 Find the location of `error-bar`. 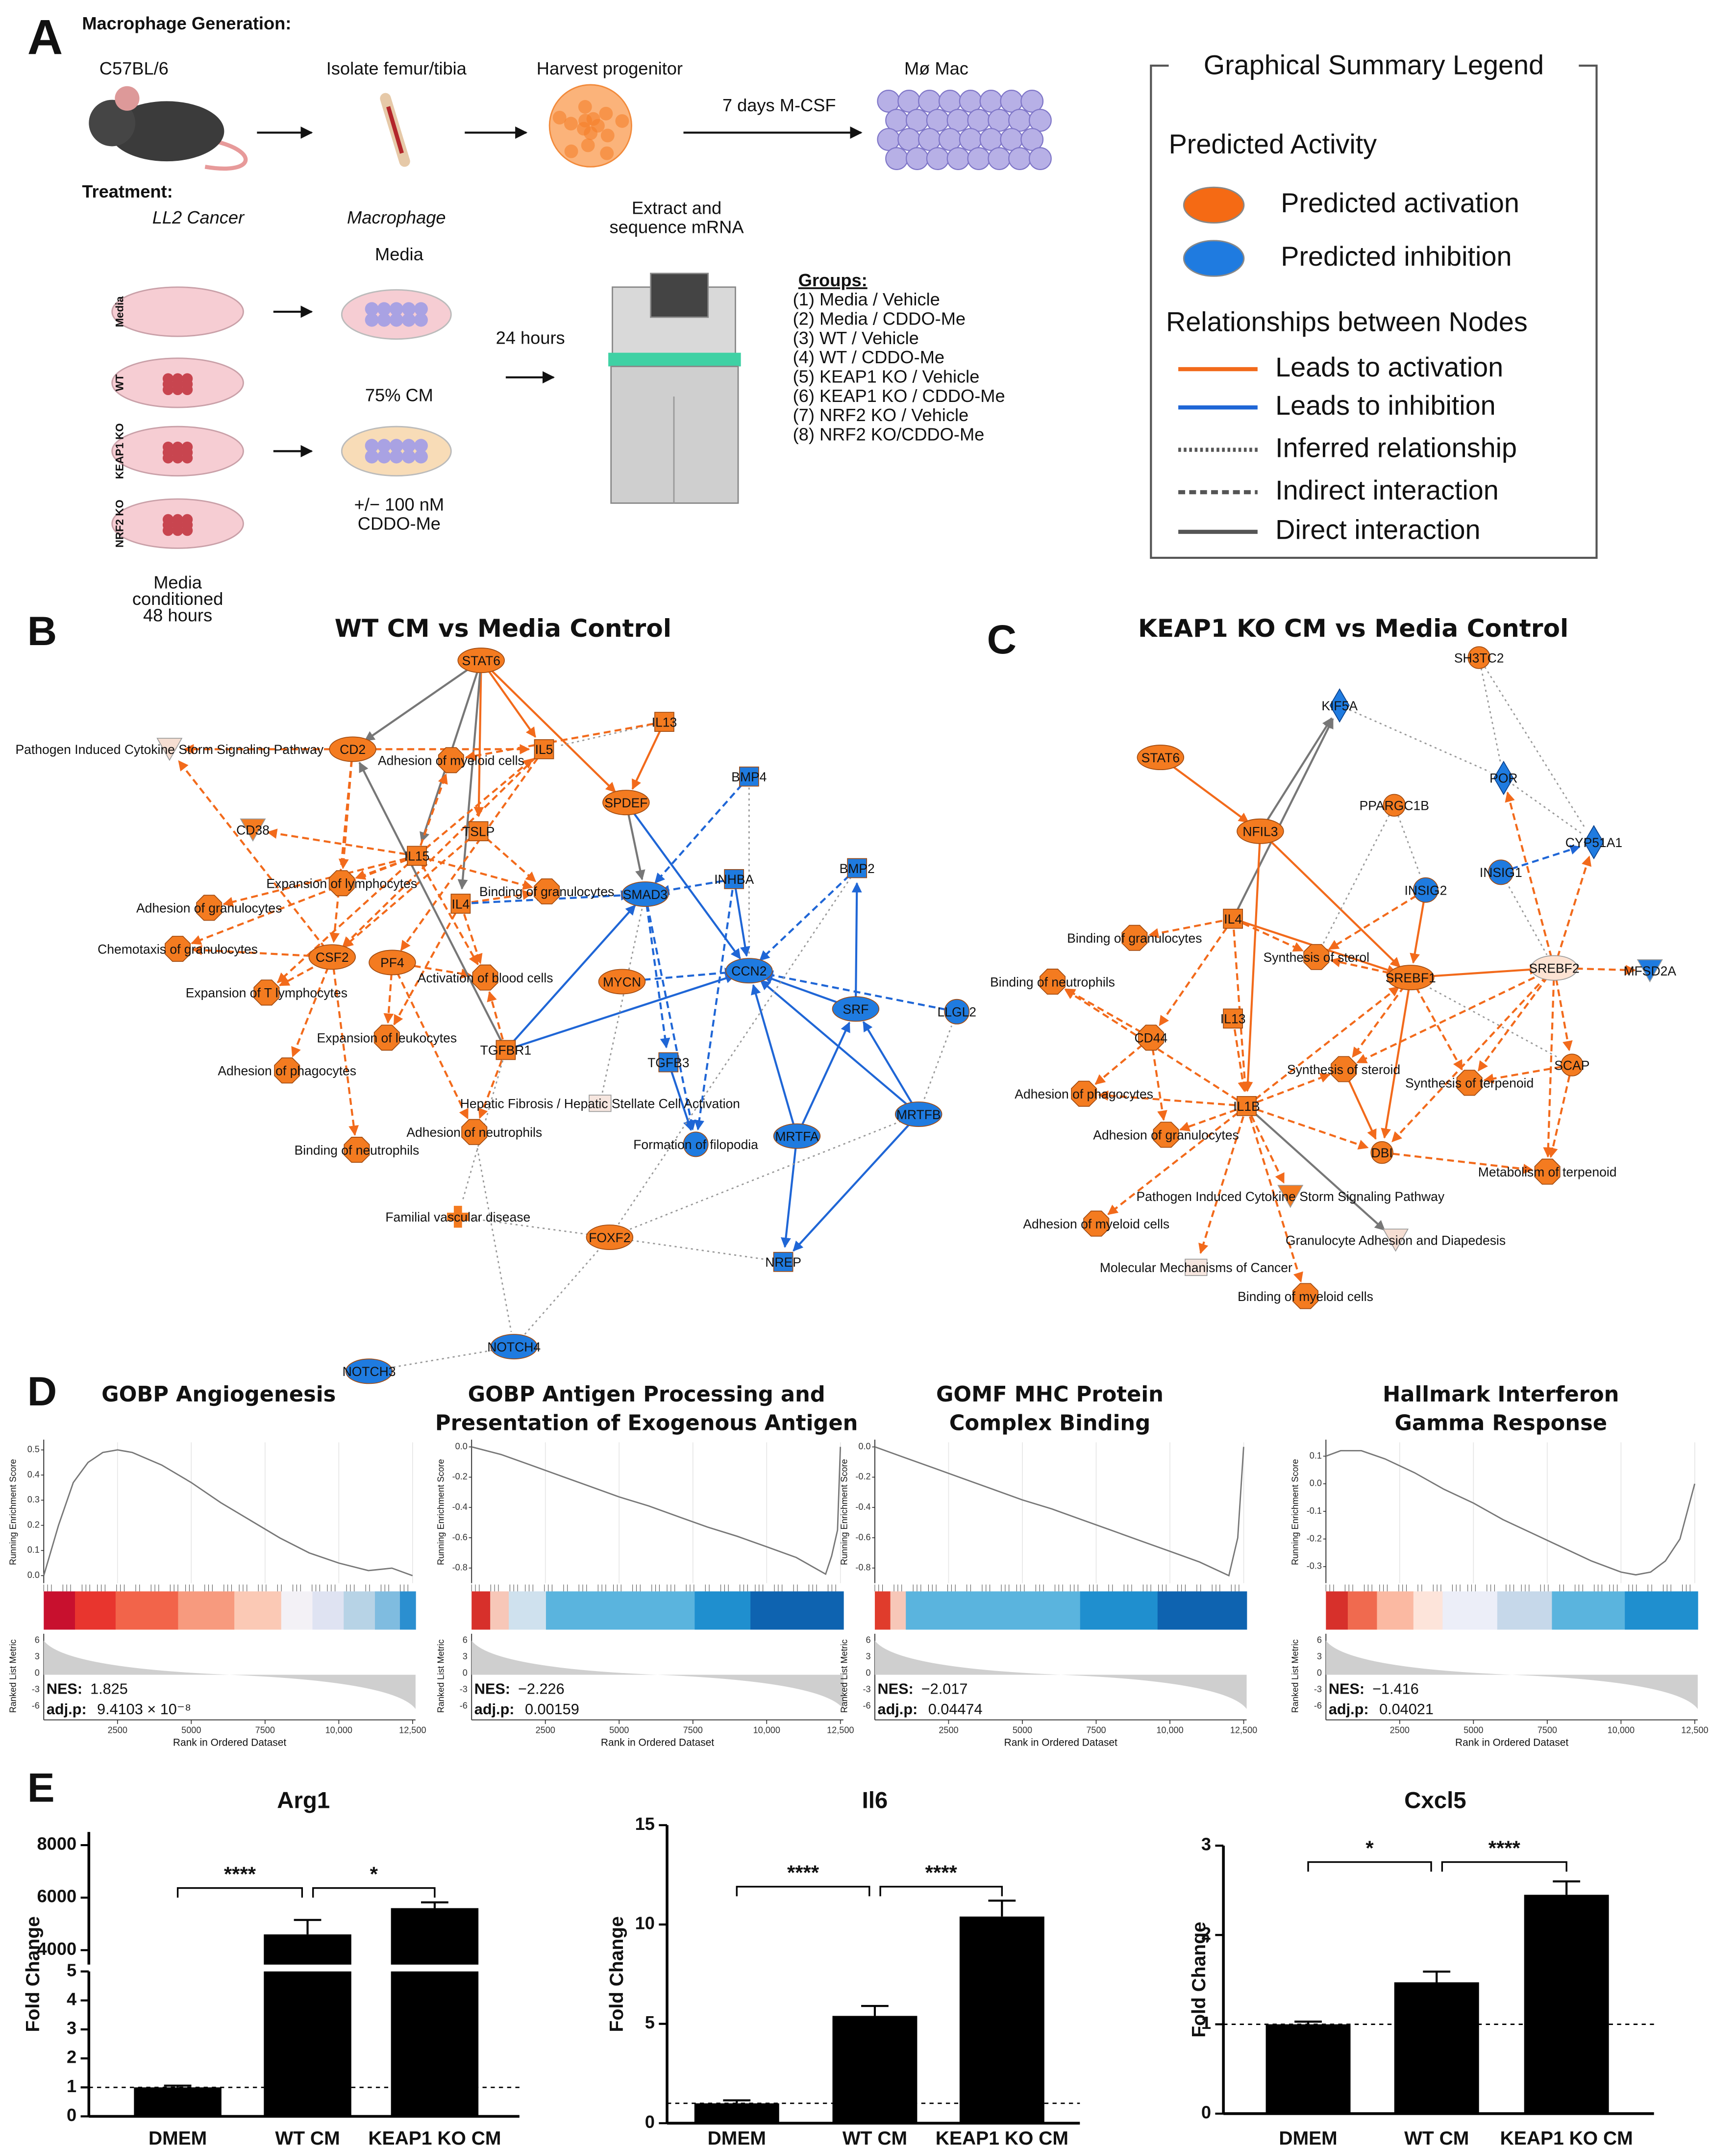

error-bar is located at coordinates (435, 1904).